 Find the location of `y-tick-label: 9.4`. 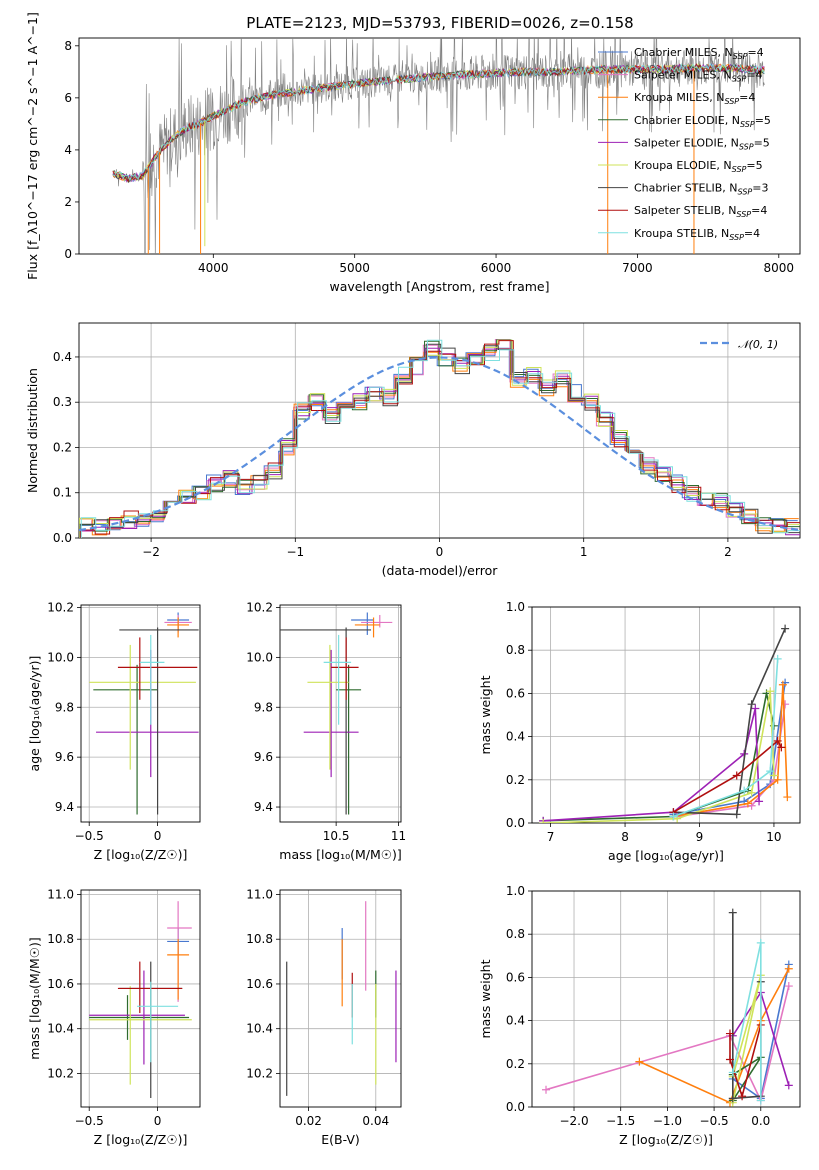

y-tick-label: 9.4 is located at coordinates (64, 807).